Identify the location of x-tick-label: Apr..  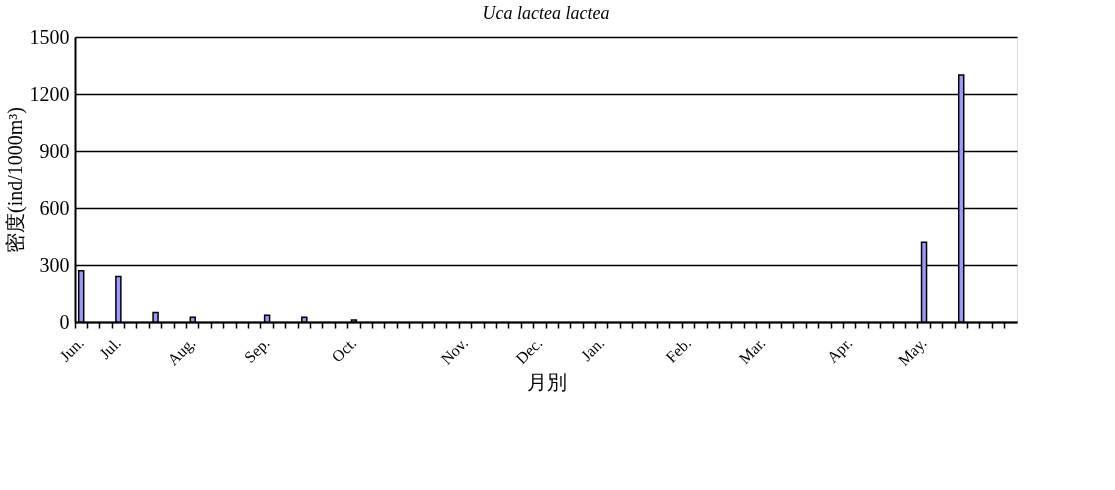
(840, 350).